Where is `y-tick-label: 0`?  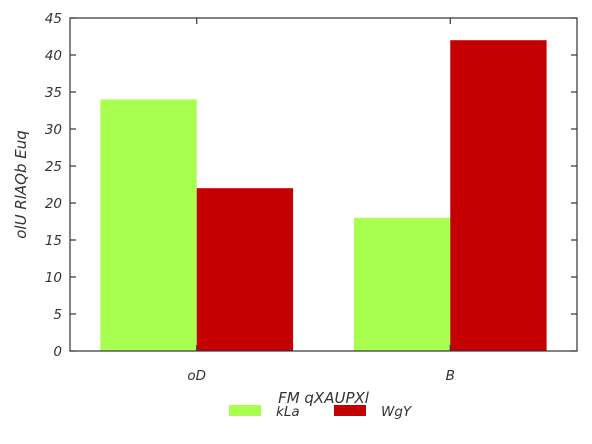
y-tick-label: 0 is located at coordinates (57, 352).